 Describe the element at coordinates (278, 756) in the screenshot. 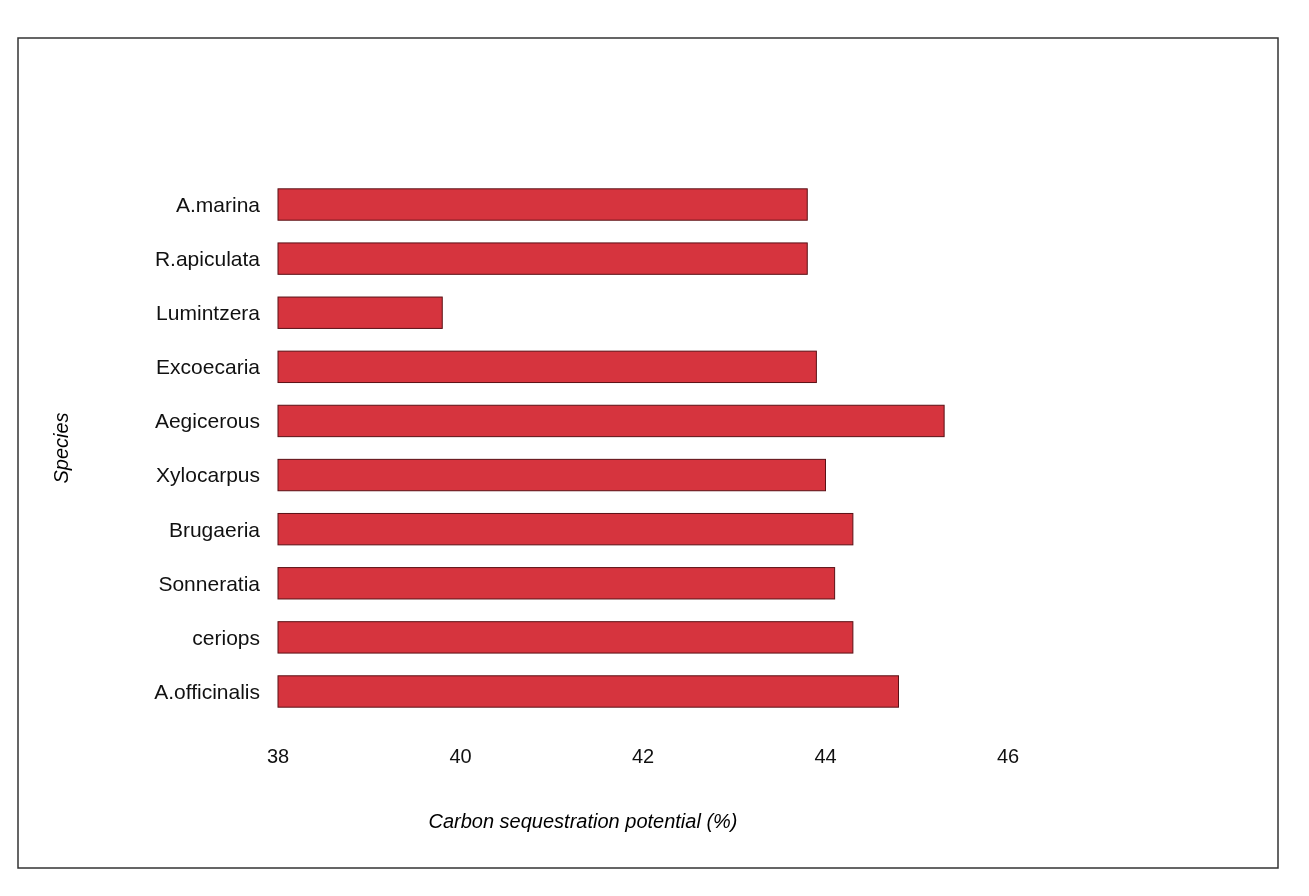

I see `x-tick-label: 38` at that location.